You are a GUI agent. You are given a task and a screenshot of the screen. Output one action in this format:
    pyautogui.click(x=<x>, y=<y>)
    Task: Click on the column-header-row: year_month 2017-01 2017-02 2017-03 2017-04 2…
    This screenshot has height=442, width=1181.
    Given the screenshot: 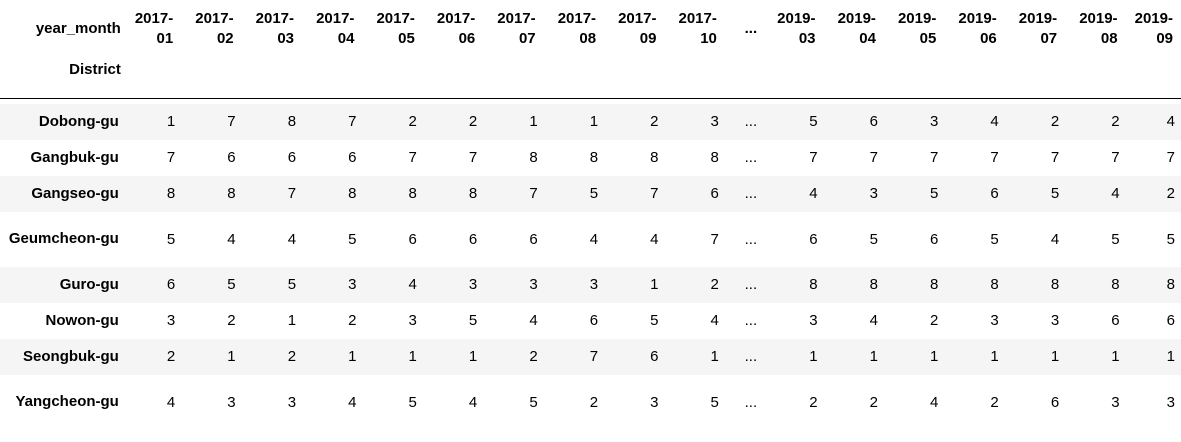 What is the action you would take?
    pyautogui.click(x=590, y=29)
    